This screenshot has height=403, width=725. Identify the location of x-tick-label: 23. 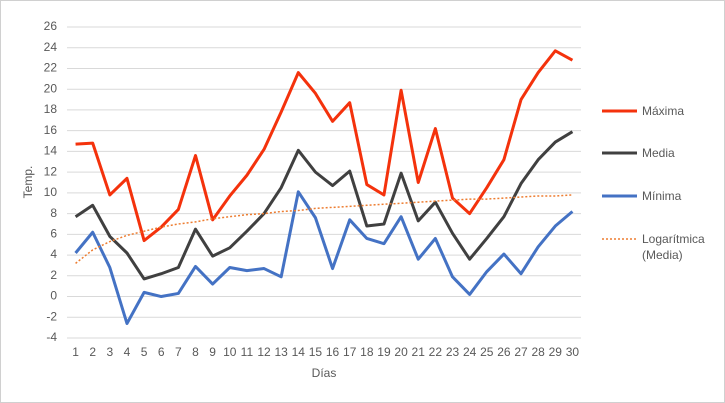
(453, 352).